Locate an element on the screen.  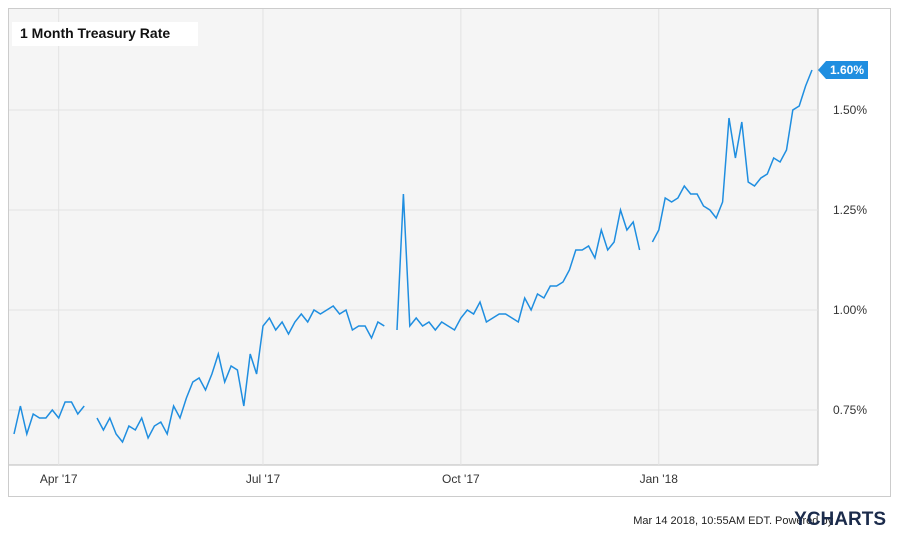
timestamp: Mar 14 2018, 10:55AM EDT. is located at coordinates (702, 521).